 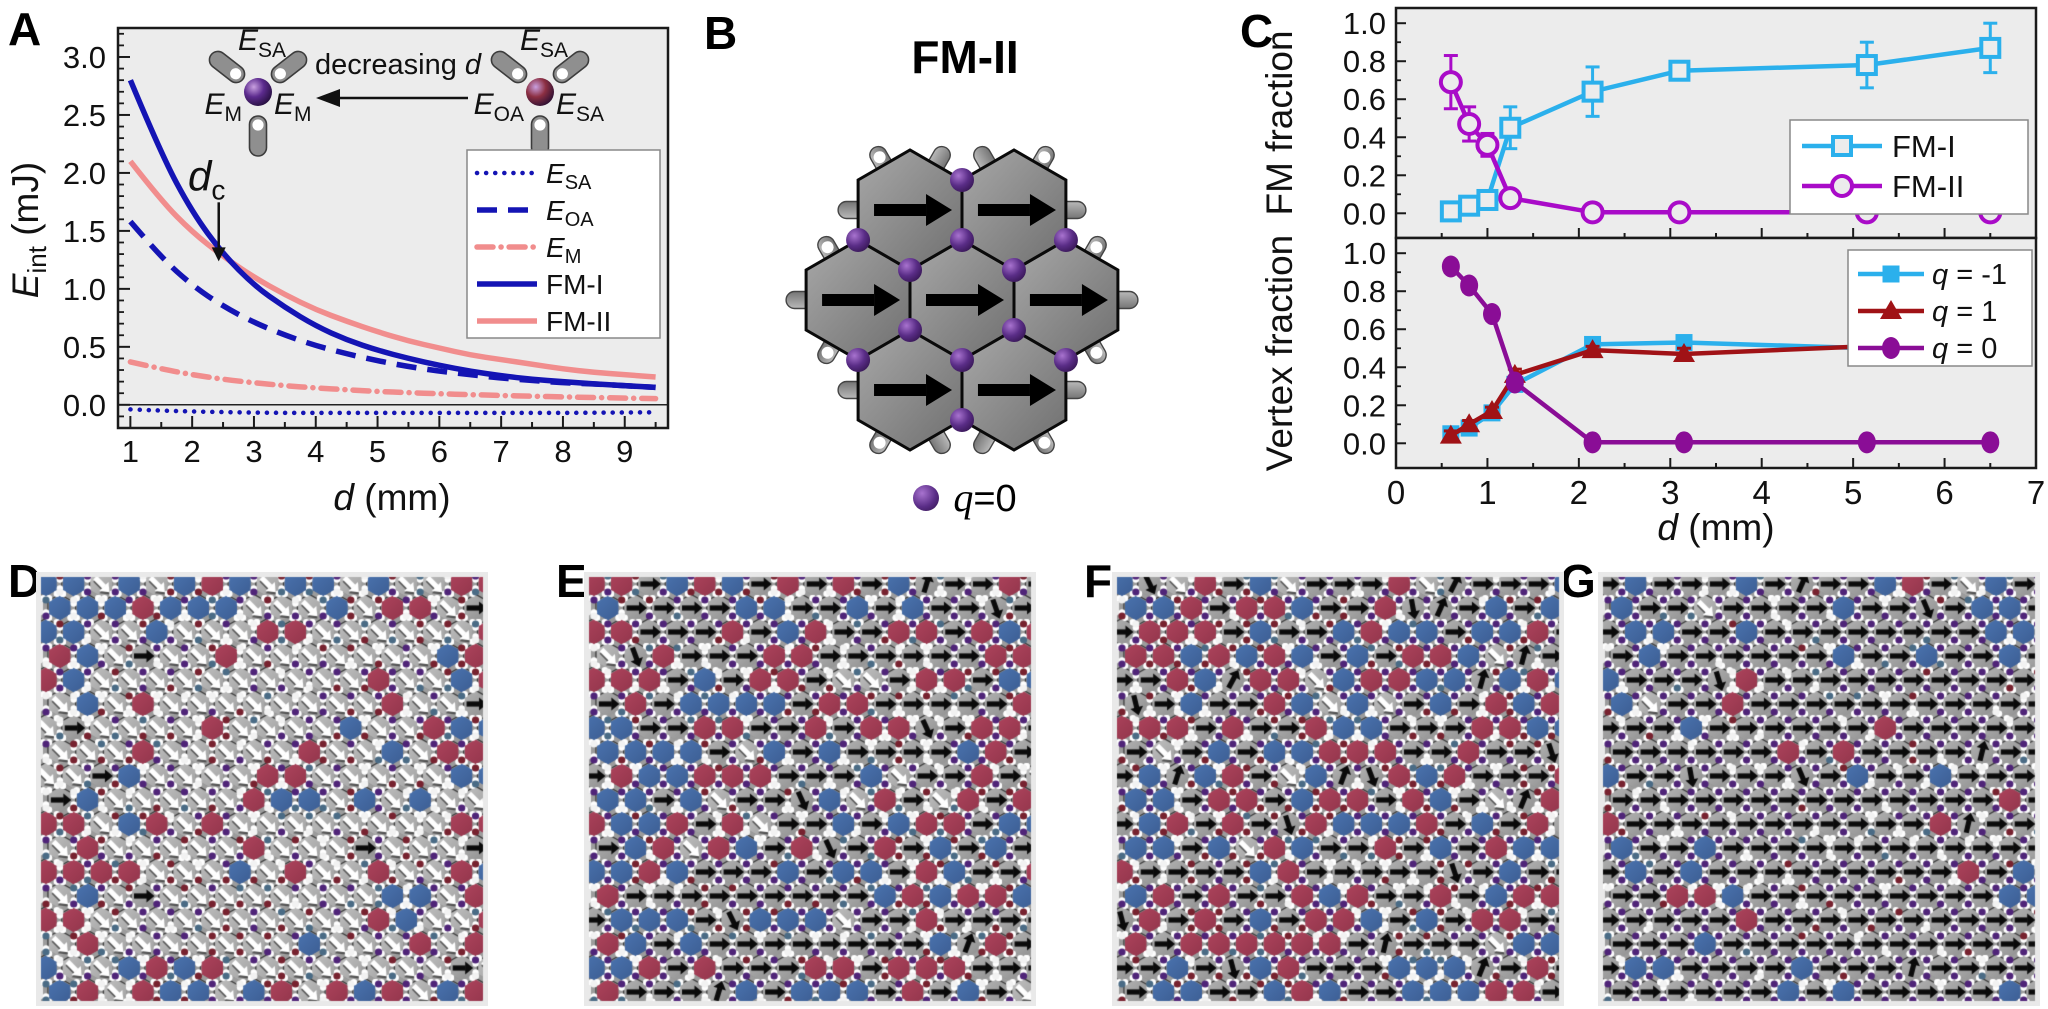 I want to click on ylabel-0: FM fraction, so click(x=1279, y=122).